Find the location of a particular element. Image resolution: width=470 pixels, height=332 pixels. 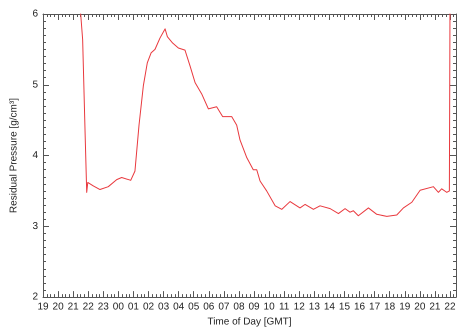

y-tick-label: 5 is located at coordinates (35, 84).